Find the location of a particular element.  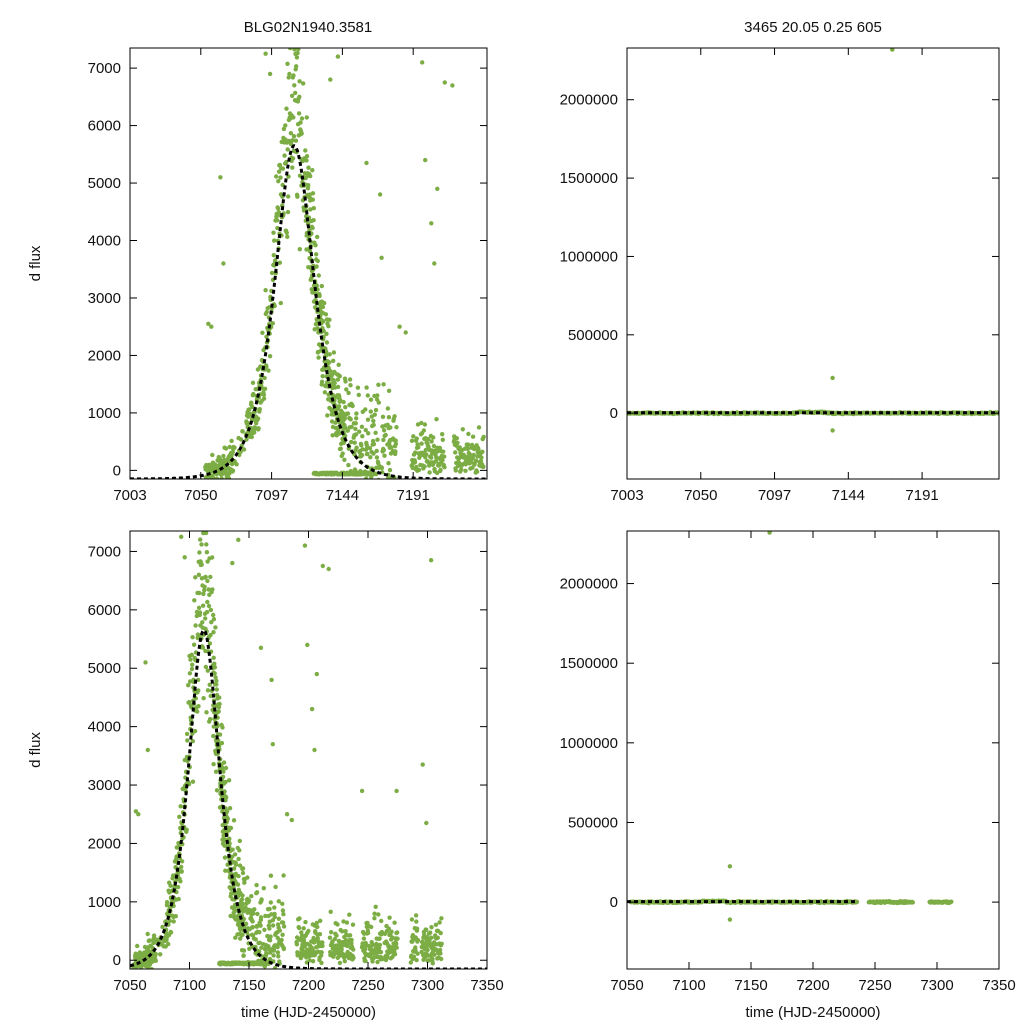

x-tick-label: 7050 is located at coordinates (129, 985).